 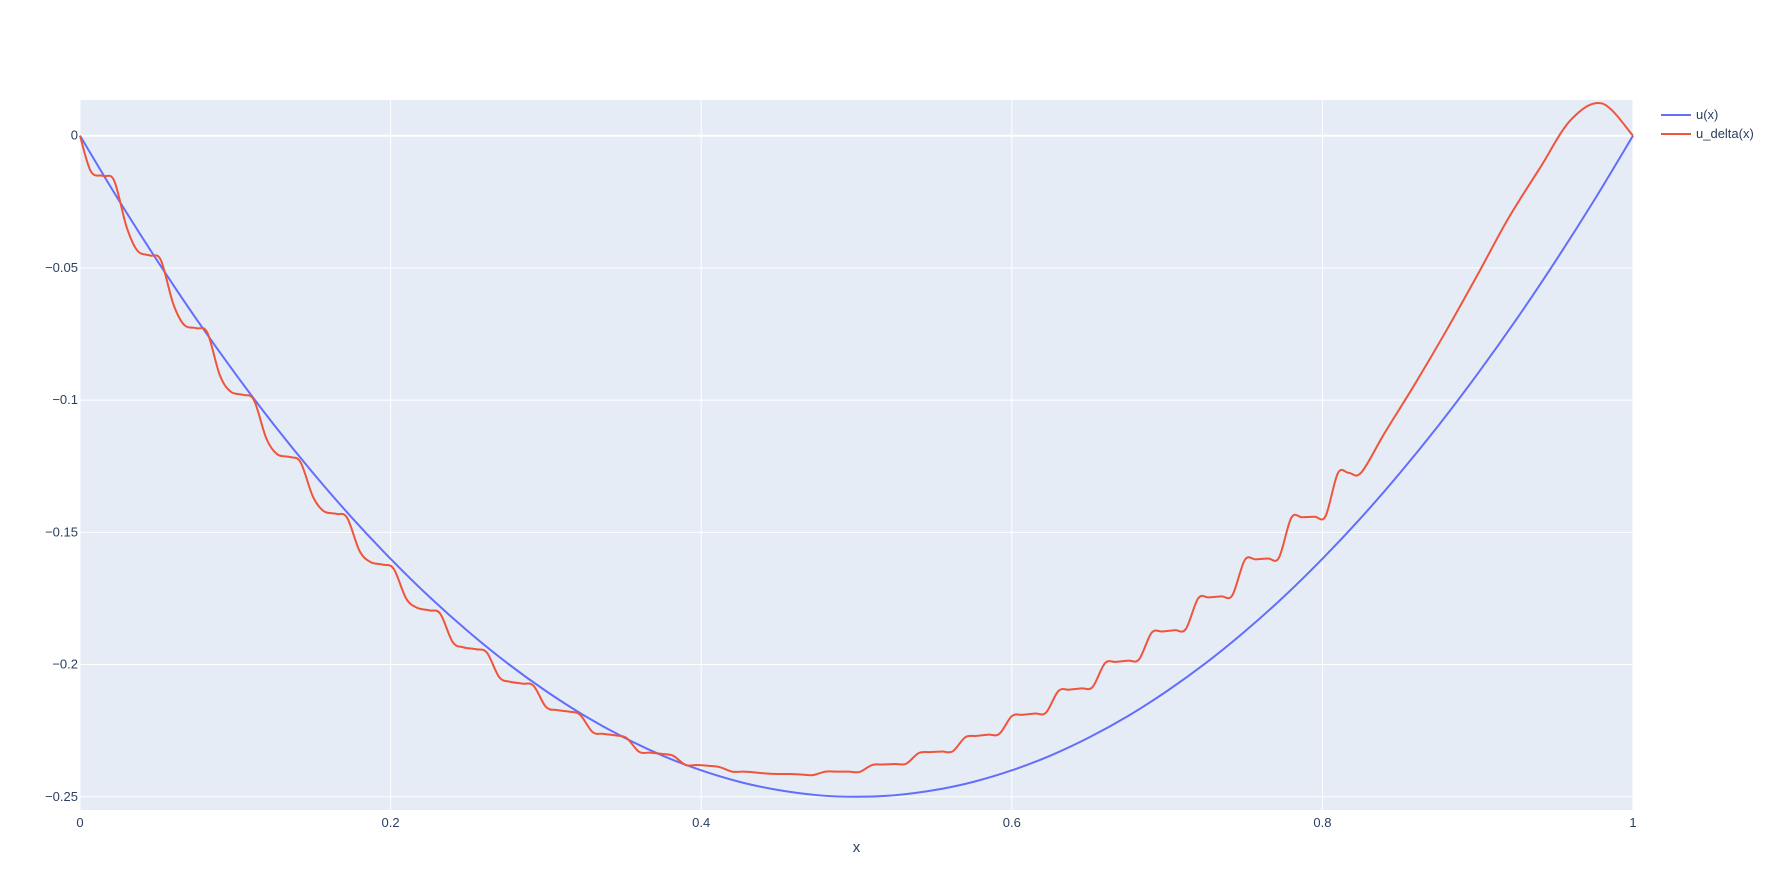 I want to click on x-axis-title: x, so click(x=857, y=847).